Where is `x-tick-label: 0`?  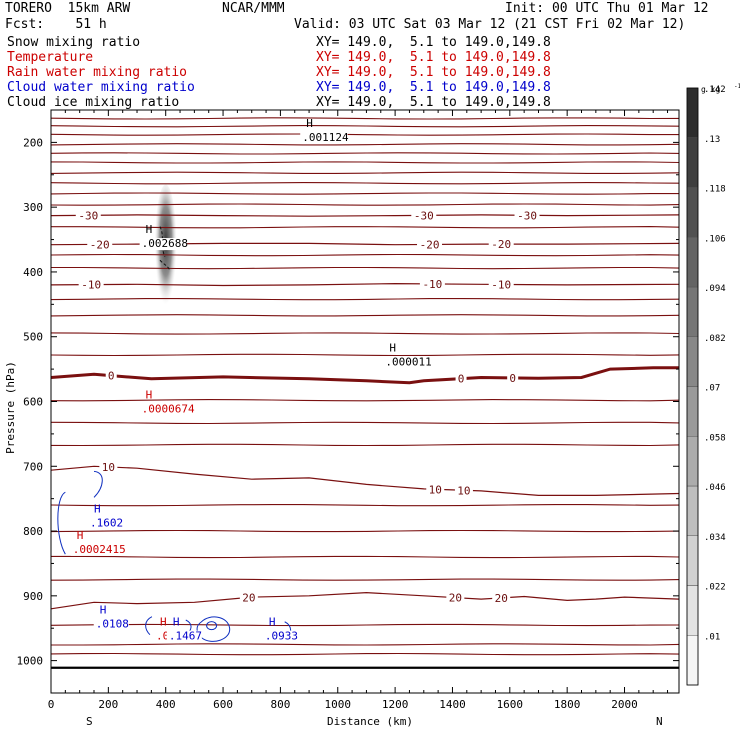
x-tick-label: 0 is located at coordinates (51, 704).